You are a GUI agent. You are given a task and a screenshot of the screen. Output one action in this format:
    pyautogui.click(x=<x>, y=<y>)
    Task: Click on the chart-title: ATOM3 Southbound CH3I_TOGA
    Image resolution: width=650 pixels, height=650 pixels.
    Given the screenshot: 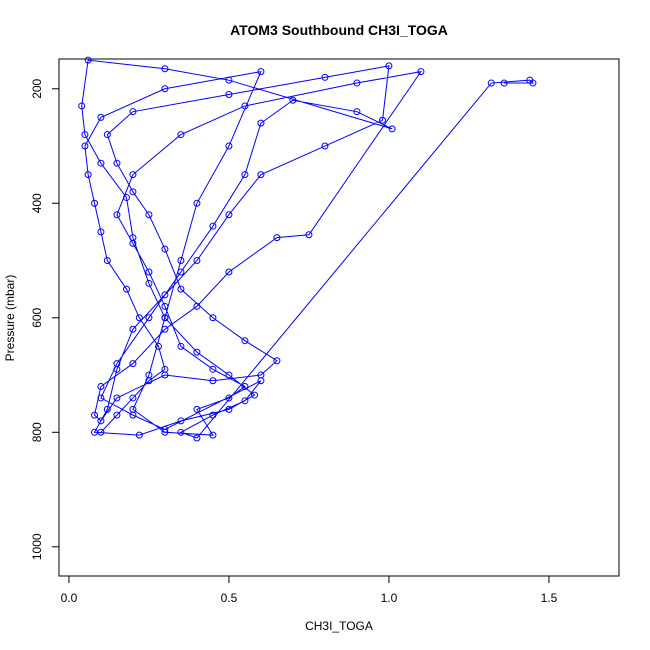 What is the action you would take?
    pyautogui.click(x=339, y=30)
    